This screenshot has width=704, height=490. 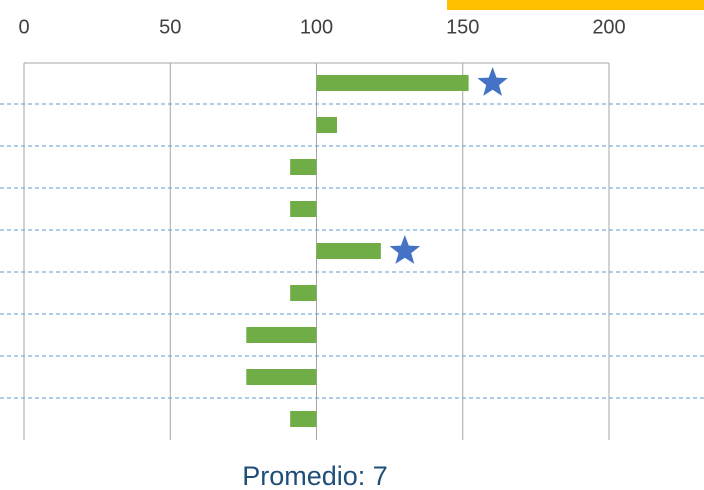 What do you see at coordinates (575, 5) in the screenshot?
I see `header-accent` at bounding box center [575, 5].